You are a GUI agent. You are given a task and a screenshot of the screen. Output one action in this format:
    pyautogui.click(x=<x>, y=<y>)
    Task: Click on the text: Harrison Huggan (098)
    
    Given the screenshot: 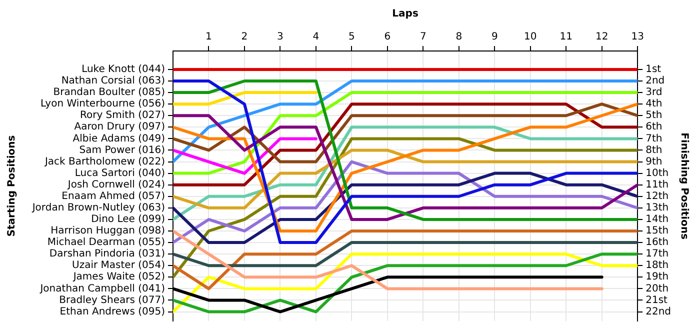 What is the action you would take?
    pyautogui.click(x=108, y=231)
    